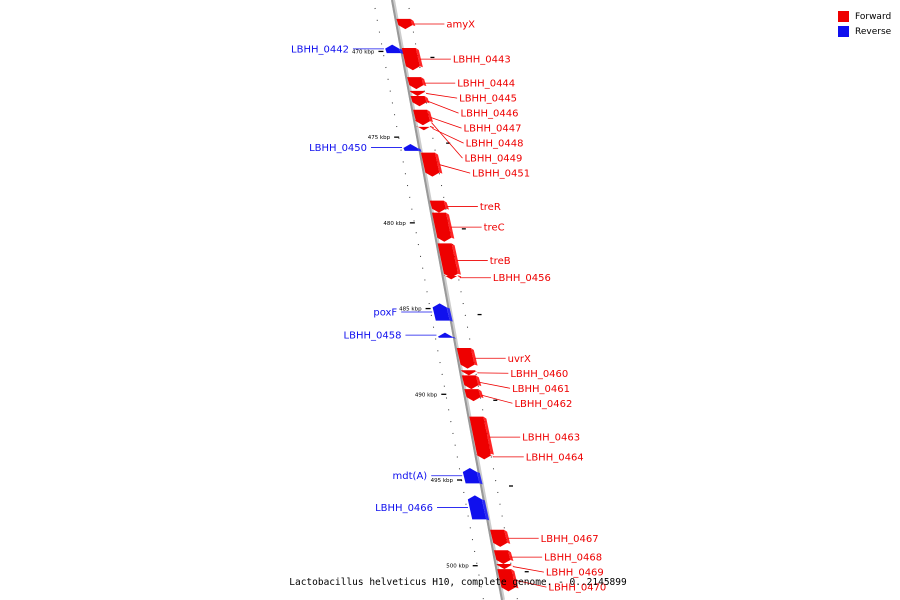 This screenshot has height=600, width=900. Describe the element at coordinates (573, 558) in the screenshot. I see `gene-label: LBHH_0468` at that location.